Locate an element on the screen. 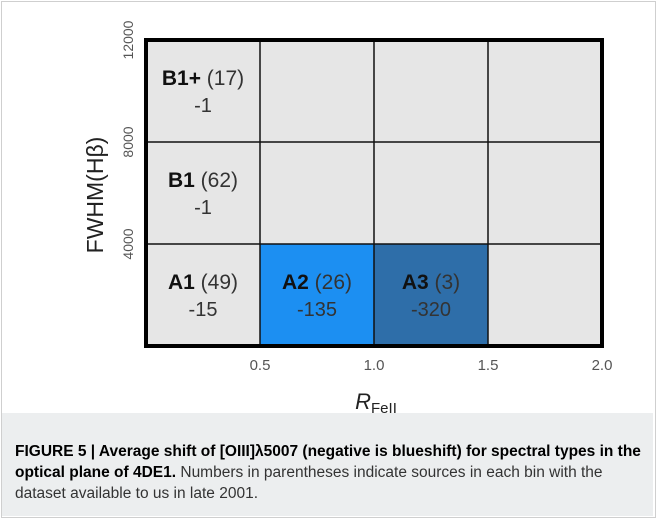 The image size is (657, 519). cell-label: A2 (26) is located at coordinates (317, 282).